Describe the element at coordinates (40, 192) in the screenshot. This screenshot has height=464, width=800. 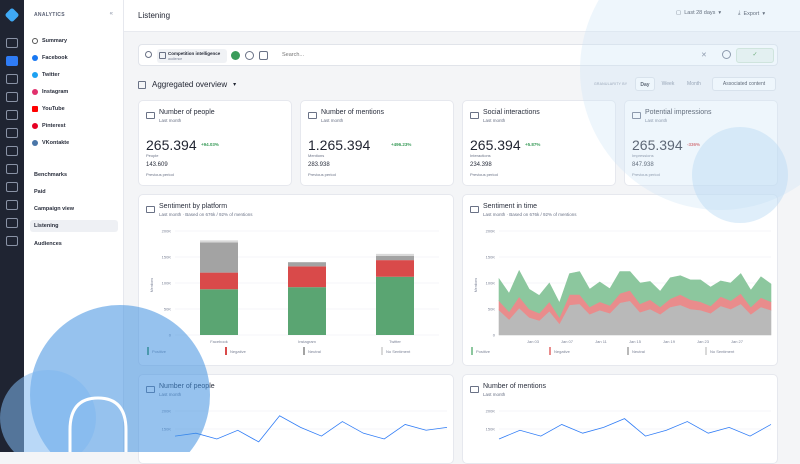
I see `sidebar-section-paid: Paid` at that location.